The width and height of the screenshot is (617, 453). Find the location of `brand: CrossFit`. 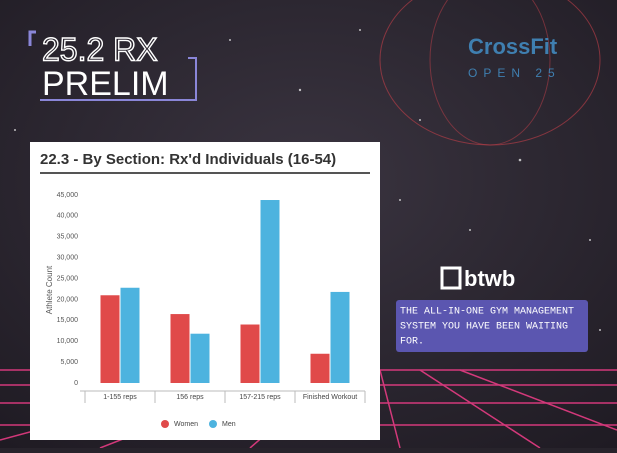

brand: CrossFit is located at coordinates (513, 46).